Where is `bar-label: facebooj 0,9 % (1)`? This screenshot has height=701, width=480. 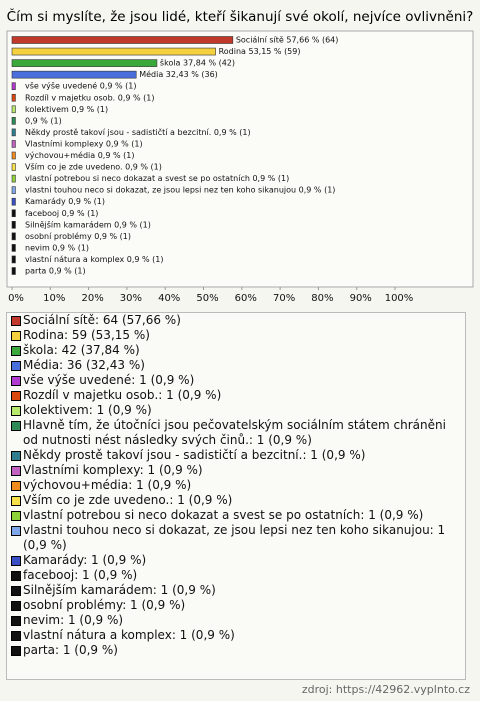 bar-label: facebooj 0,9 % (1) is located at coordinates (61, 213).